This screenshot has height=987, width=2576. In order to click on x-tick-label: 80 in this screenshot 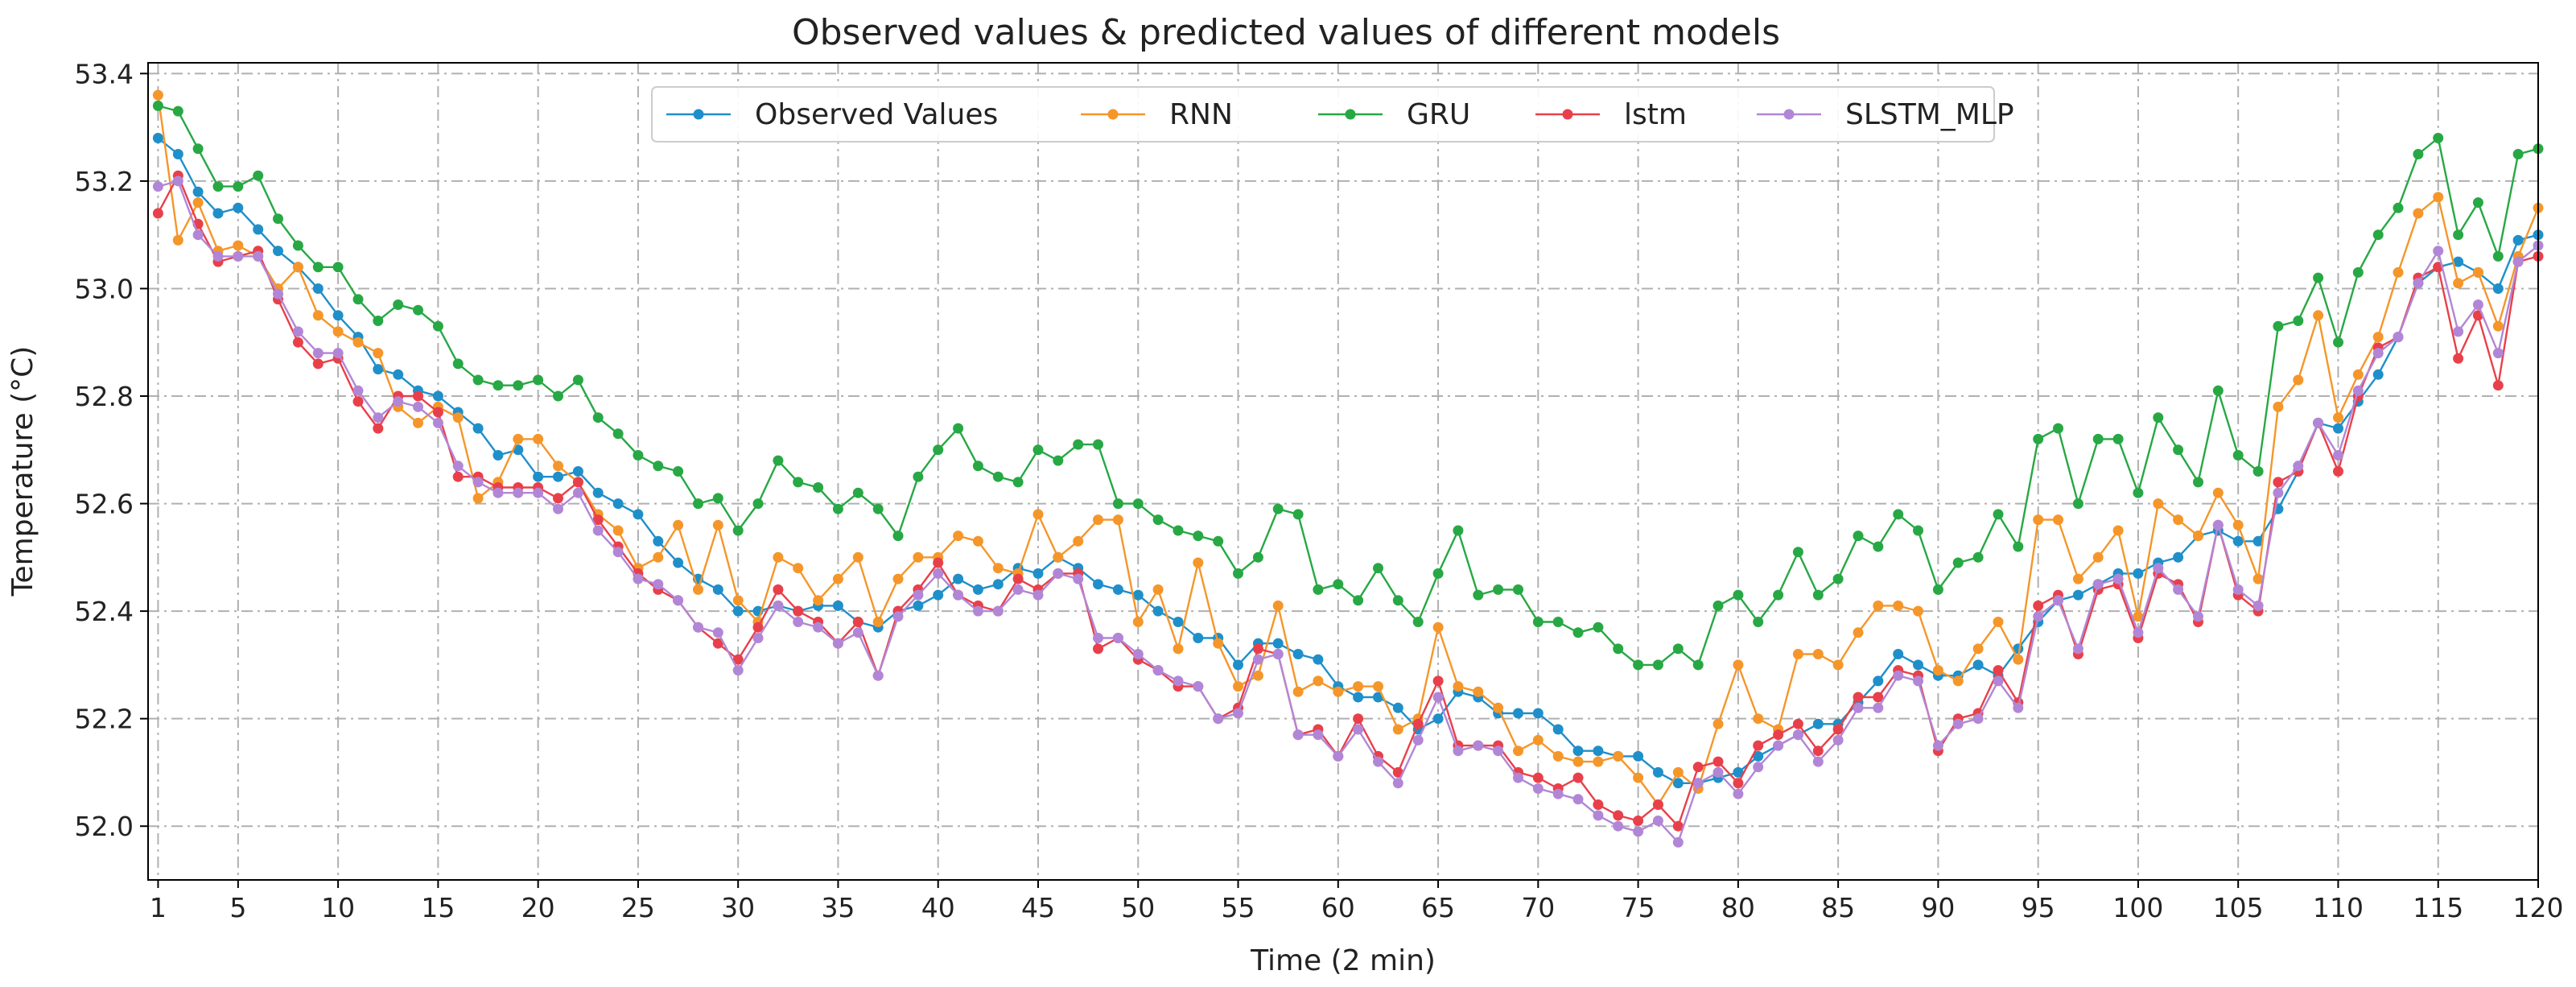, I will do `click(1738, 908)`.